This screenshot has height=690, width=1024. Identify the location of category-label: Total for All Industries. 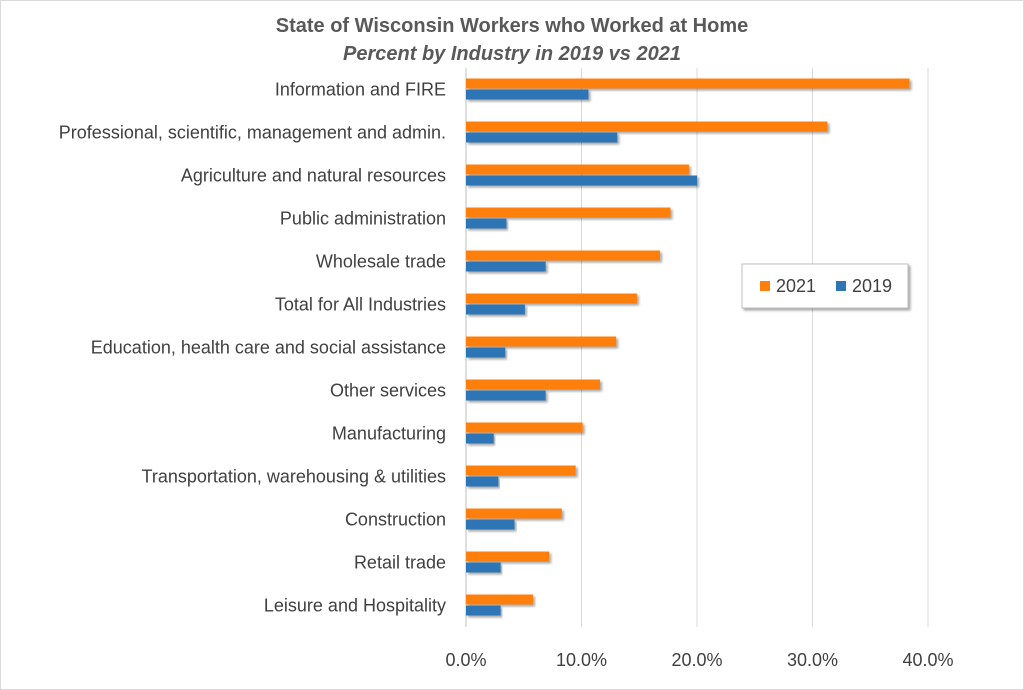
(360, 305).